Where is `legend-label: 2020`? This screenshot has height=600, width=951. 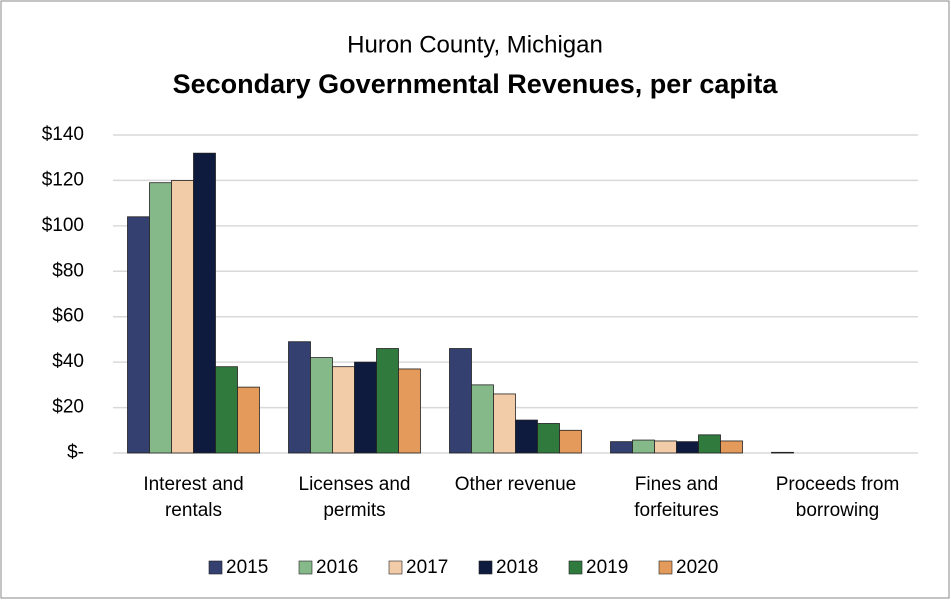 legend-label: 2020 is located at coordinates (697, 567).